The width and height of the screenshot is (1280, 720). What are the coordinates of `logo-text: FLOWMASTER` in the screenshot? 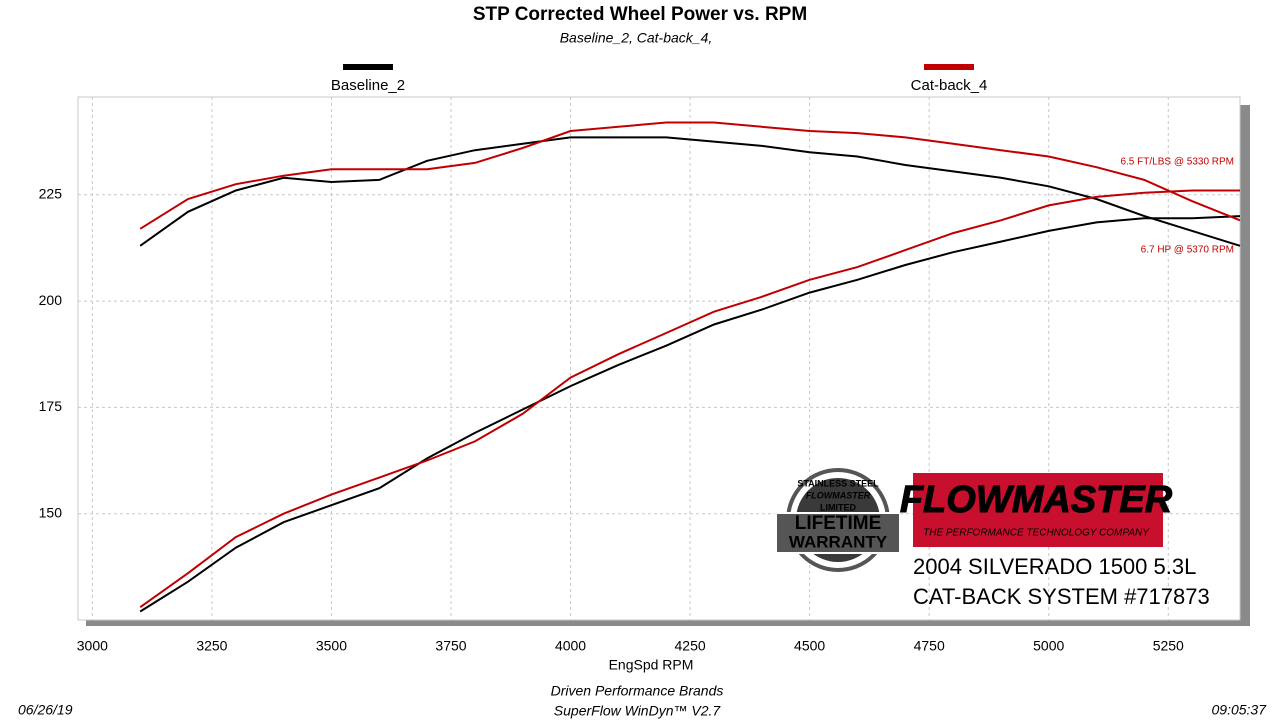 It's located at (1036, 500).